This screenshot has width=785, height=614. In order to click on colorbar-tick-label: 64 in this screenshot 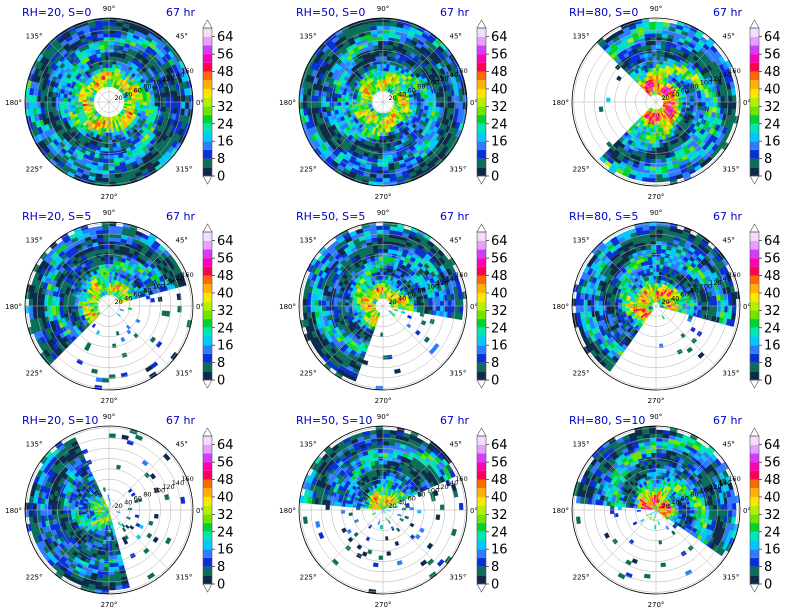, I will do `click(225, 37)`.